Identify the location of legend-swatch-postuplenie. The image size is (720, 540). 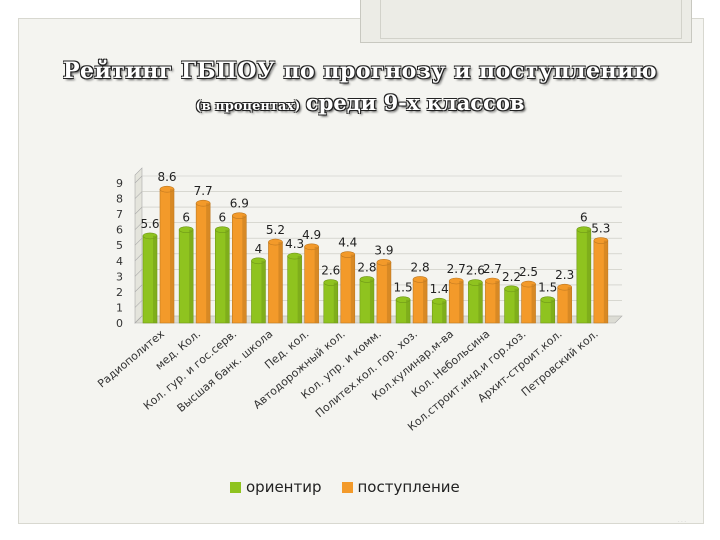
(347, 487).